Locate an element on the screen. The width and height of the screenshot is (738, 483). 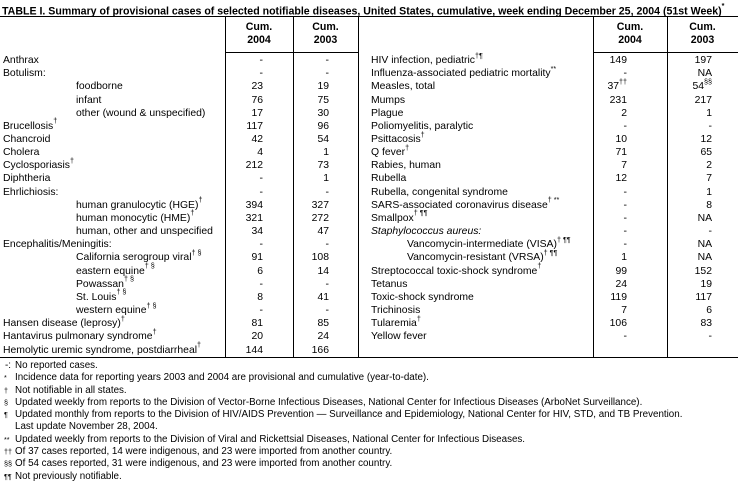
table-row: Hantavirus pulmonary syndrome† 20 24 is located at coordinates (179, 334).